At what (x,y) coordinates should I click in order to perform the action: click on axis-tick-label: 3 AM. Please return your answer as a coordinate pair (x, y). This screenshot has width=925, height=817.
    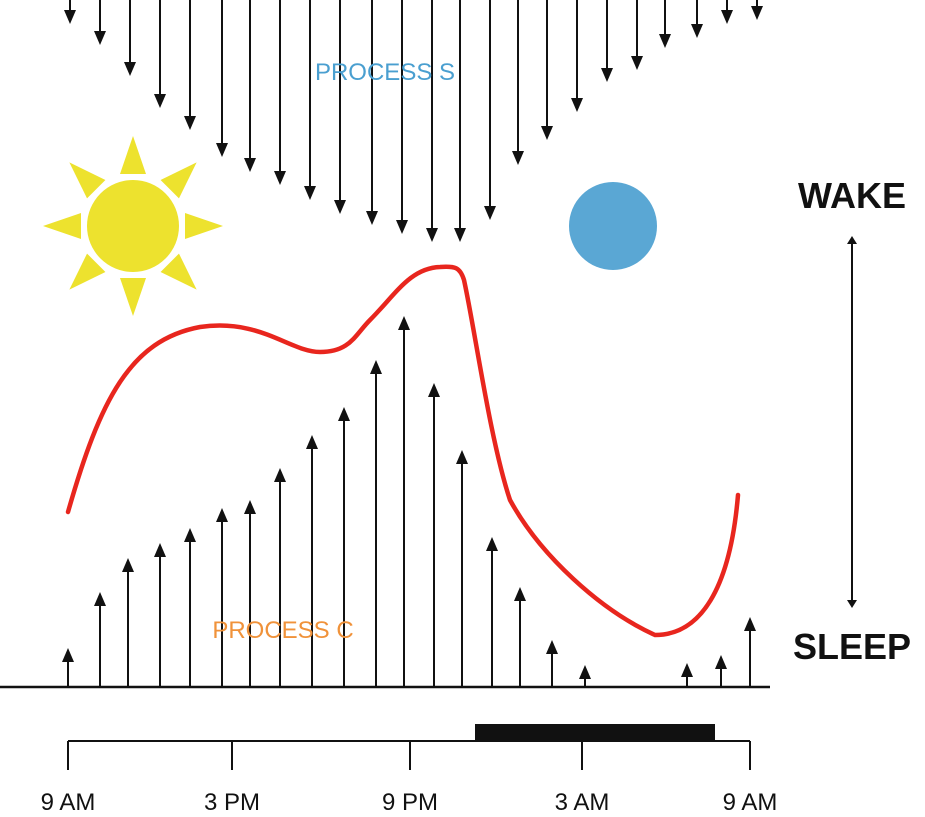
    Looking at the image, I should click on (582, 802).